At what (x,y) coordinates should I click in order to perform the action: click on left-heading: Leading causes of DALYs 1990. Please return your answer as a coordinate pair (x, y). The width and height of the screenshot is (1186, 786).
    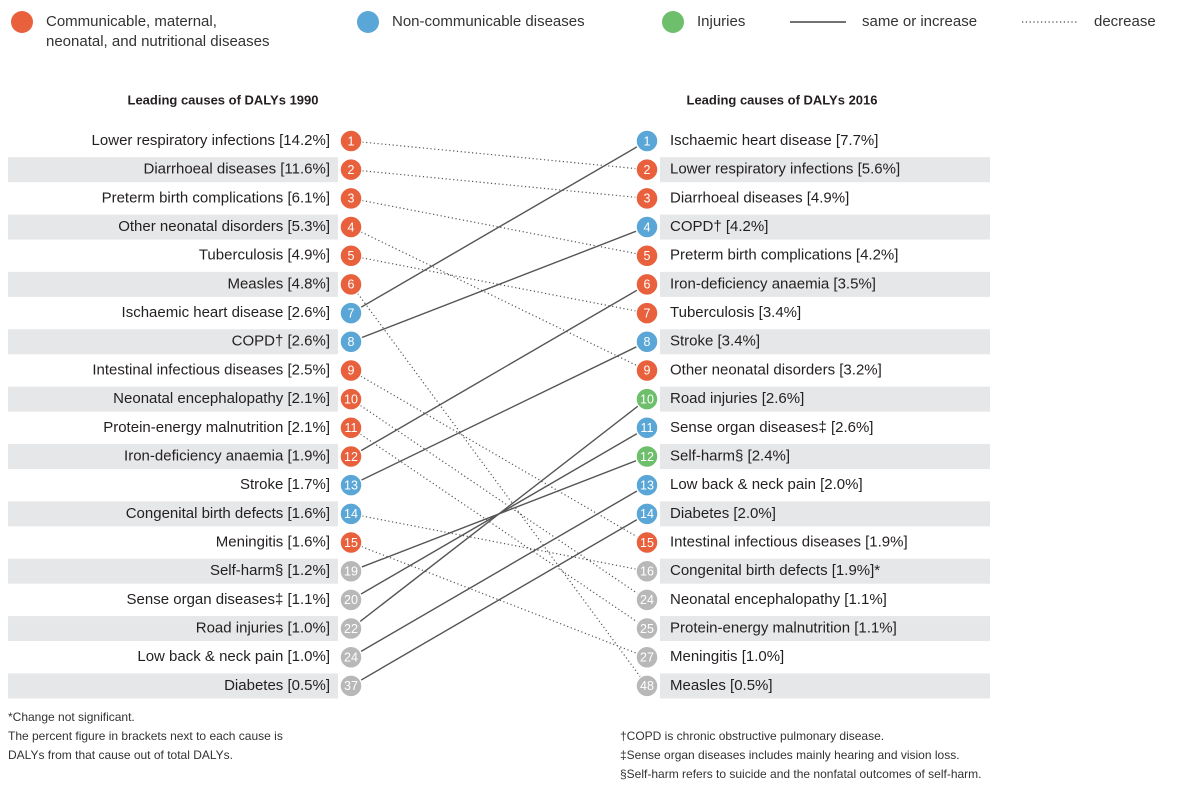
    Looking at the image, I should click on (223, 99).